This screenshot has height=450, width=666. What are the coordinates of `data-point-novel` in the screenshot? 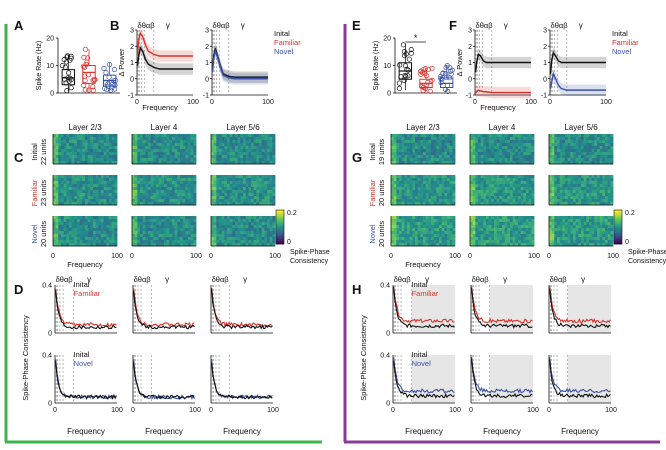 It's located at (105, 89).